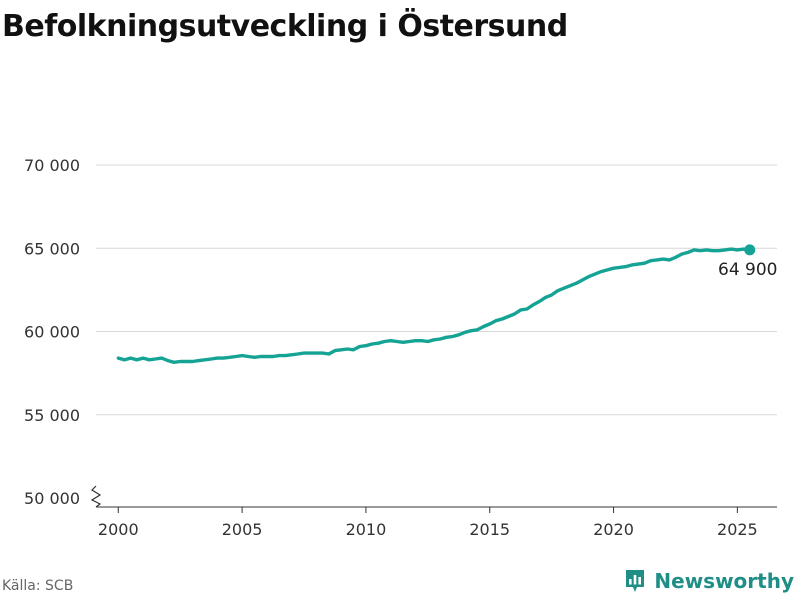 The width and height of the screenshot is (800, 600). I want to click on x-tick-label: 2010, so click(366, 529).